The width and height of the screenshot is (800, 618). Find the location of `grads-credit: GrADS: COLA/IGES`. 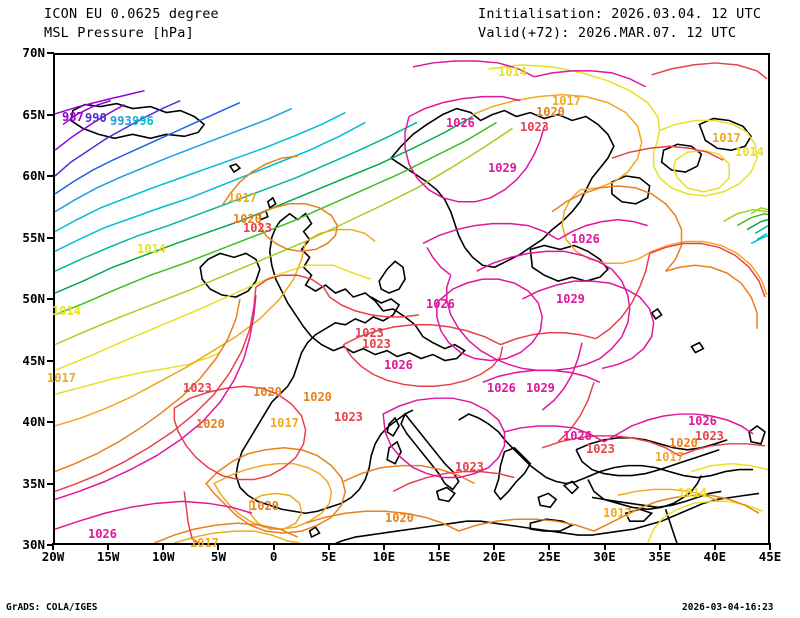

grads-credit: GrADS: COLA/IGES is located at coordinates (52, 607).